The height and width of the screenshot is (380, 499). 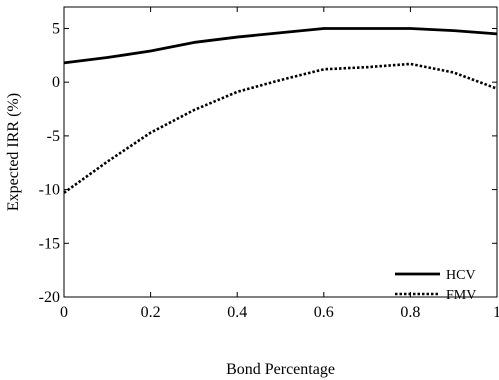 I want to click on y-tick-label: 0, so click(x=56, y=82).